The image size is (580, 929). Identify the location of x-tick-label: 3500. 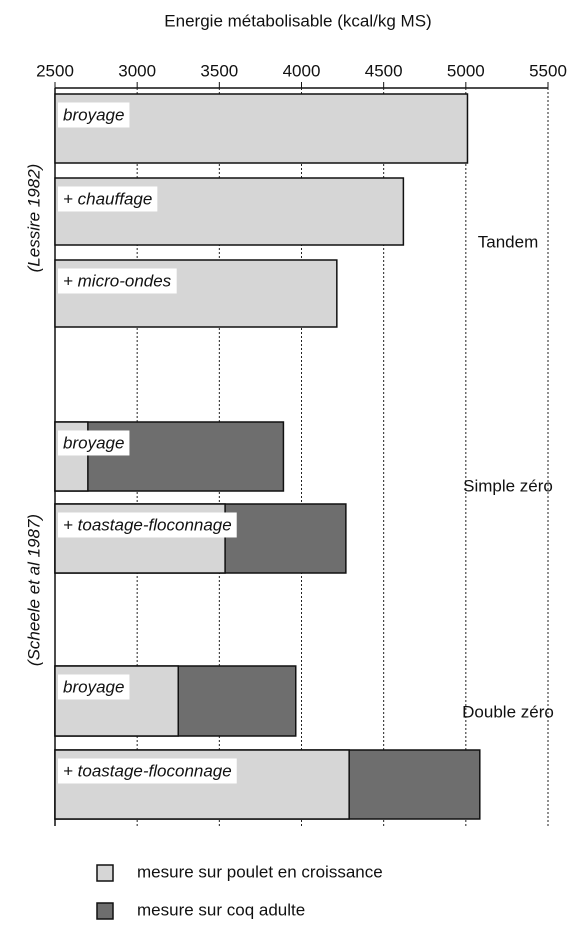
(219, 70).